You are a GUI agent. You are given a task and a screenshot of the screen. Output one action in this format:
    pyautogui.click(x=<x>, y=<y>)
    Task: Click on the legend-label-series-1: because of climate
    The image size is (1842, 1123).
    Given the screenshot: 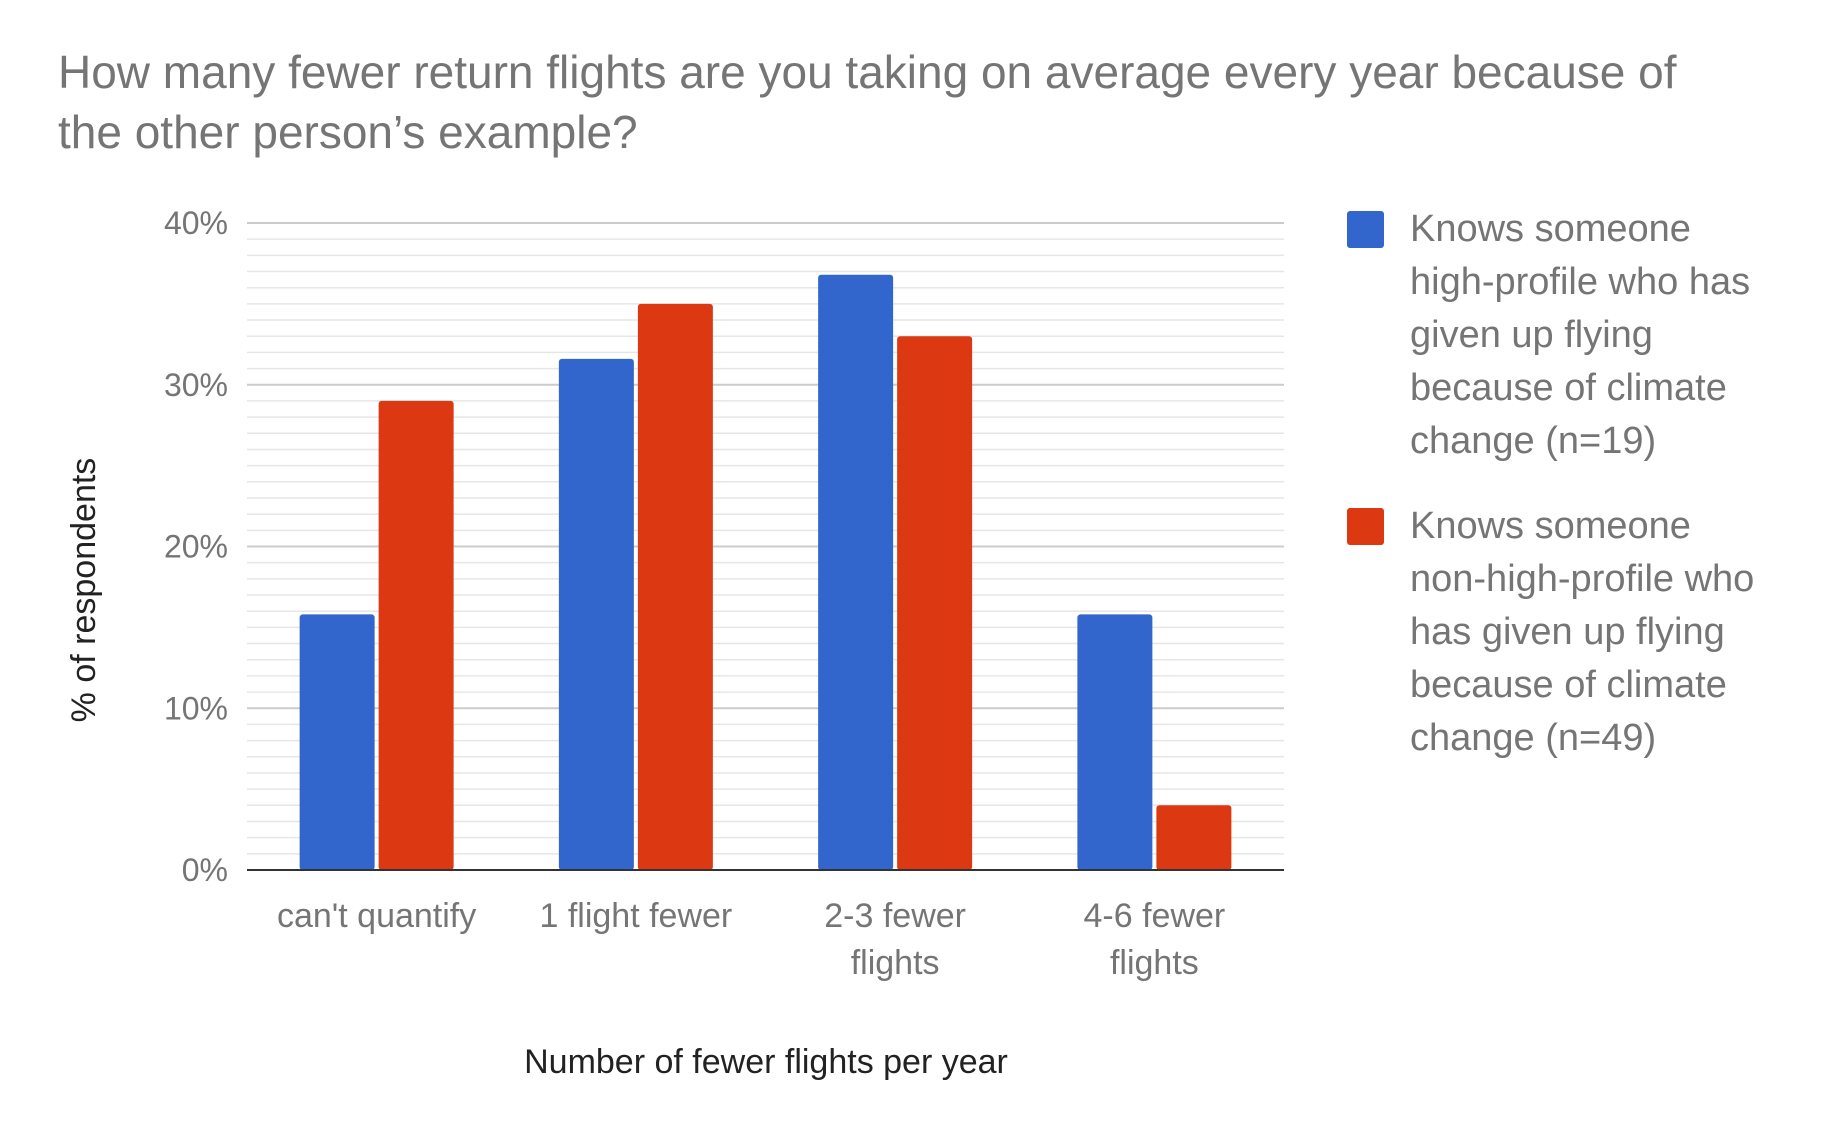 What is the action you would take?
    pyautogui.click(x=1568, y=388)
    